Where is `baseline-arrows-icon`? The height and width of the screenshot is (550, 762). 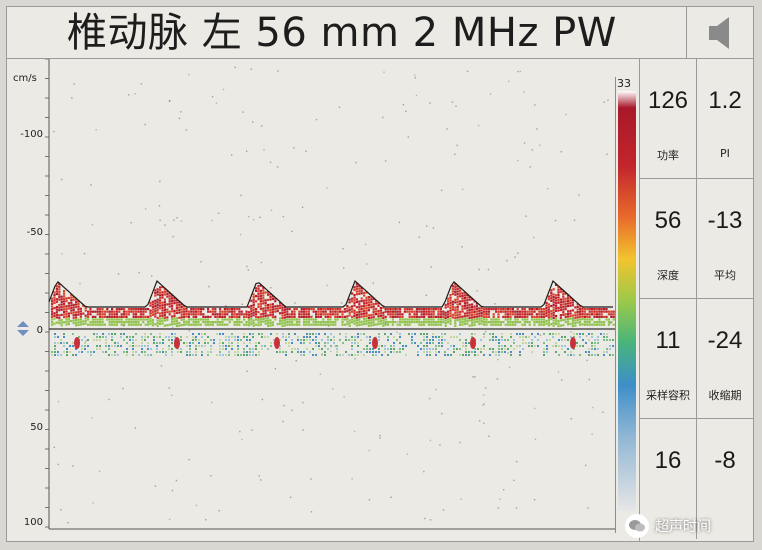
baseline-arrows-icon is located at coordinates (23, 328).